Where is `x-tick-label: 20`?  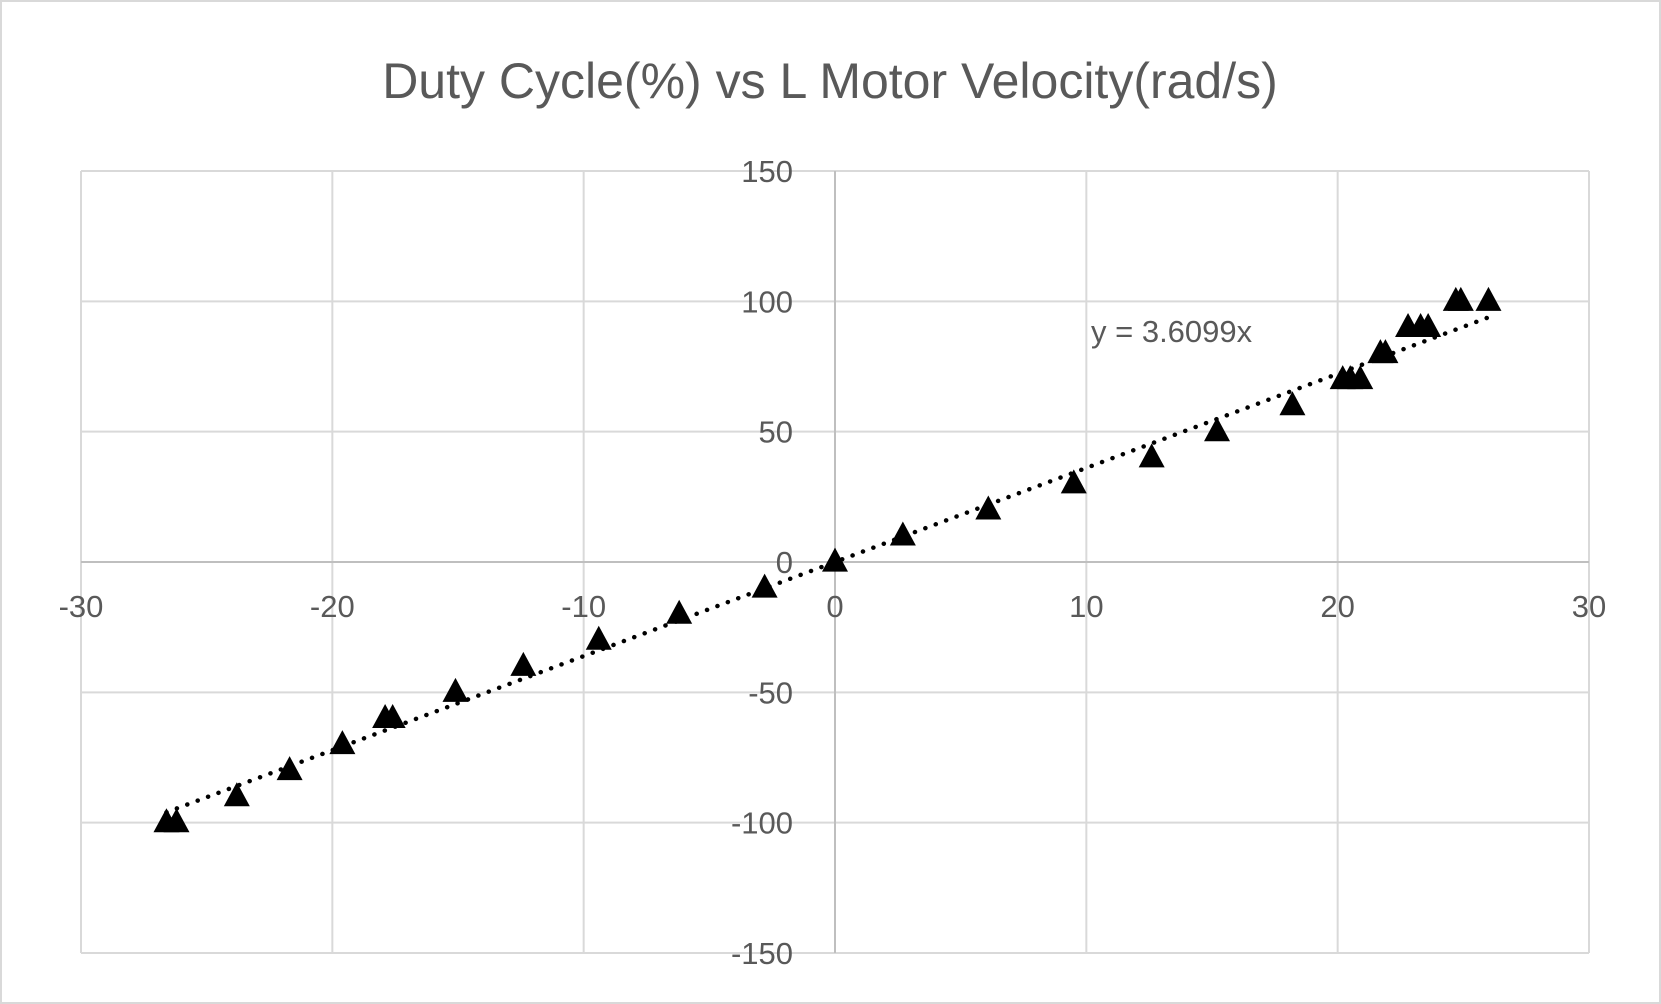 x-tick-label: 20 is located at coordinates (1337, 606).